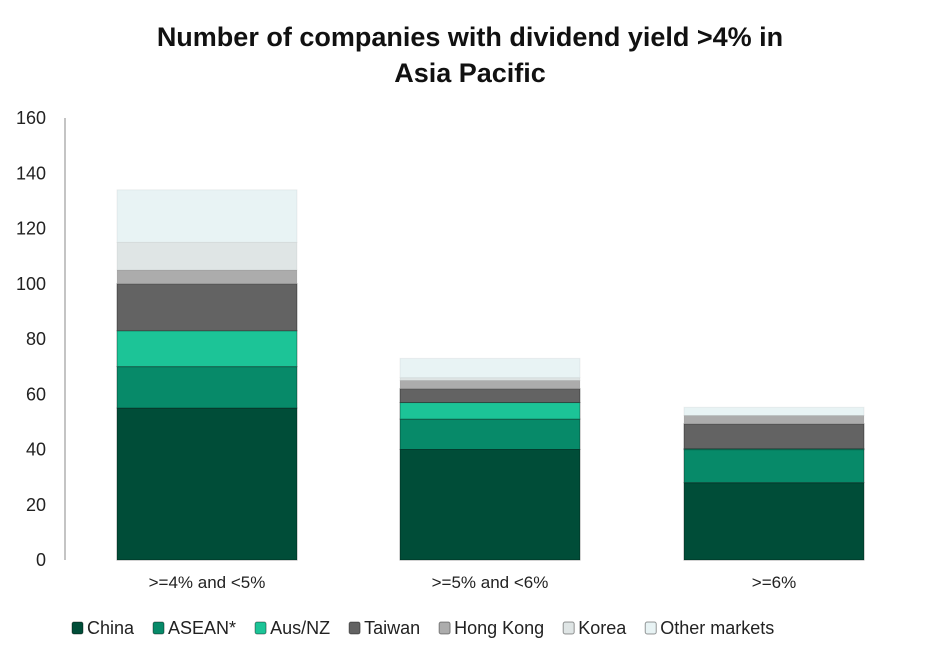 This screenshot has width=940, height=660. What do you see at coordinates (202, 628) in the screenshot?
I see `legend-label: ASEAN*` at bounding box center [202, 628].